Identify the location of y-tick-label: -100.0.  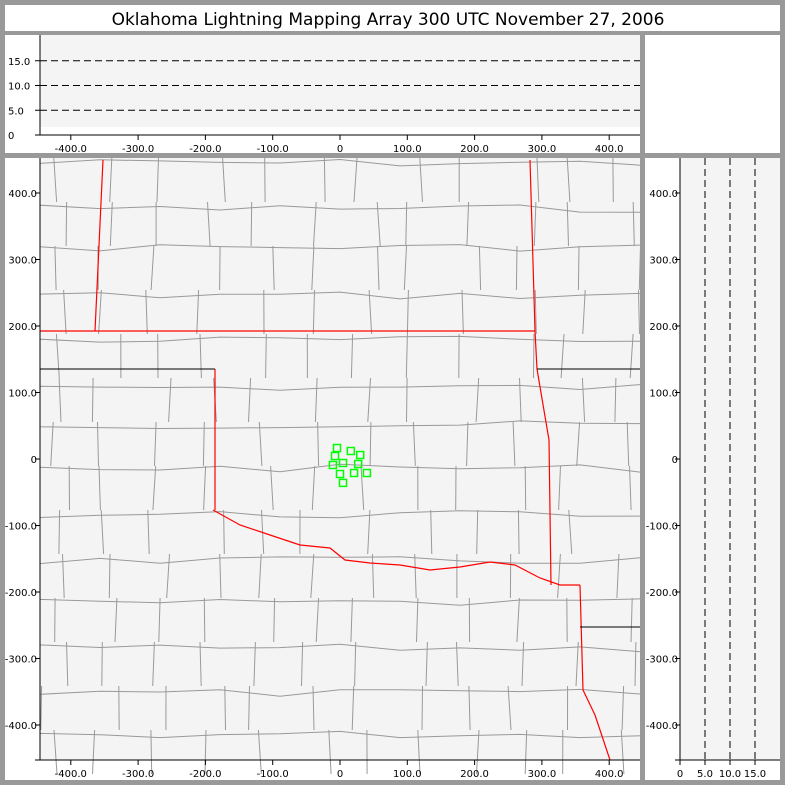
(662, 527).